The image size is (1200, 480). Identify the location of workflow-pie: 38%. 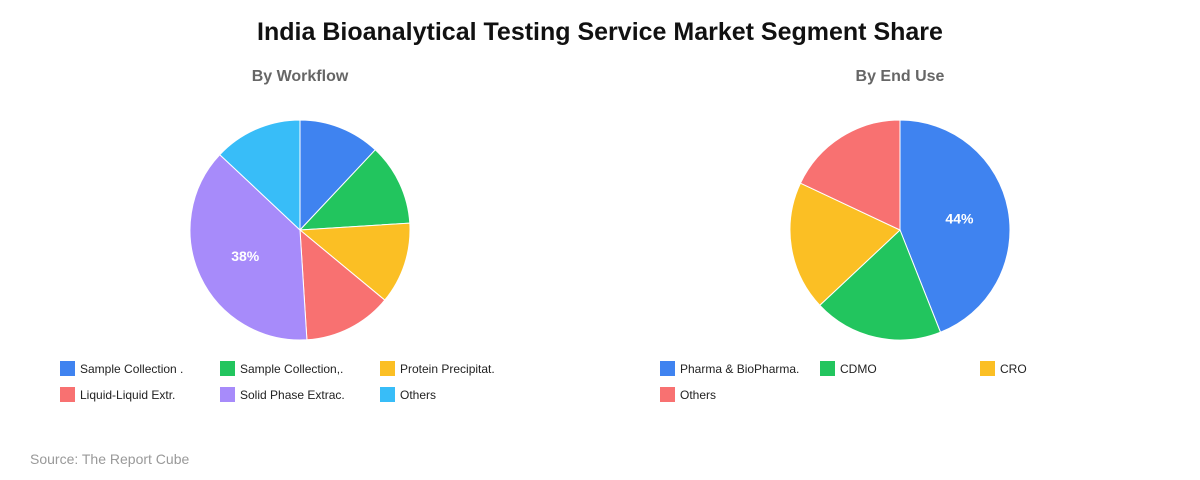
(300, 230).